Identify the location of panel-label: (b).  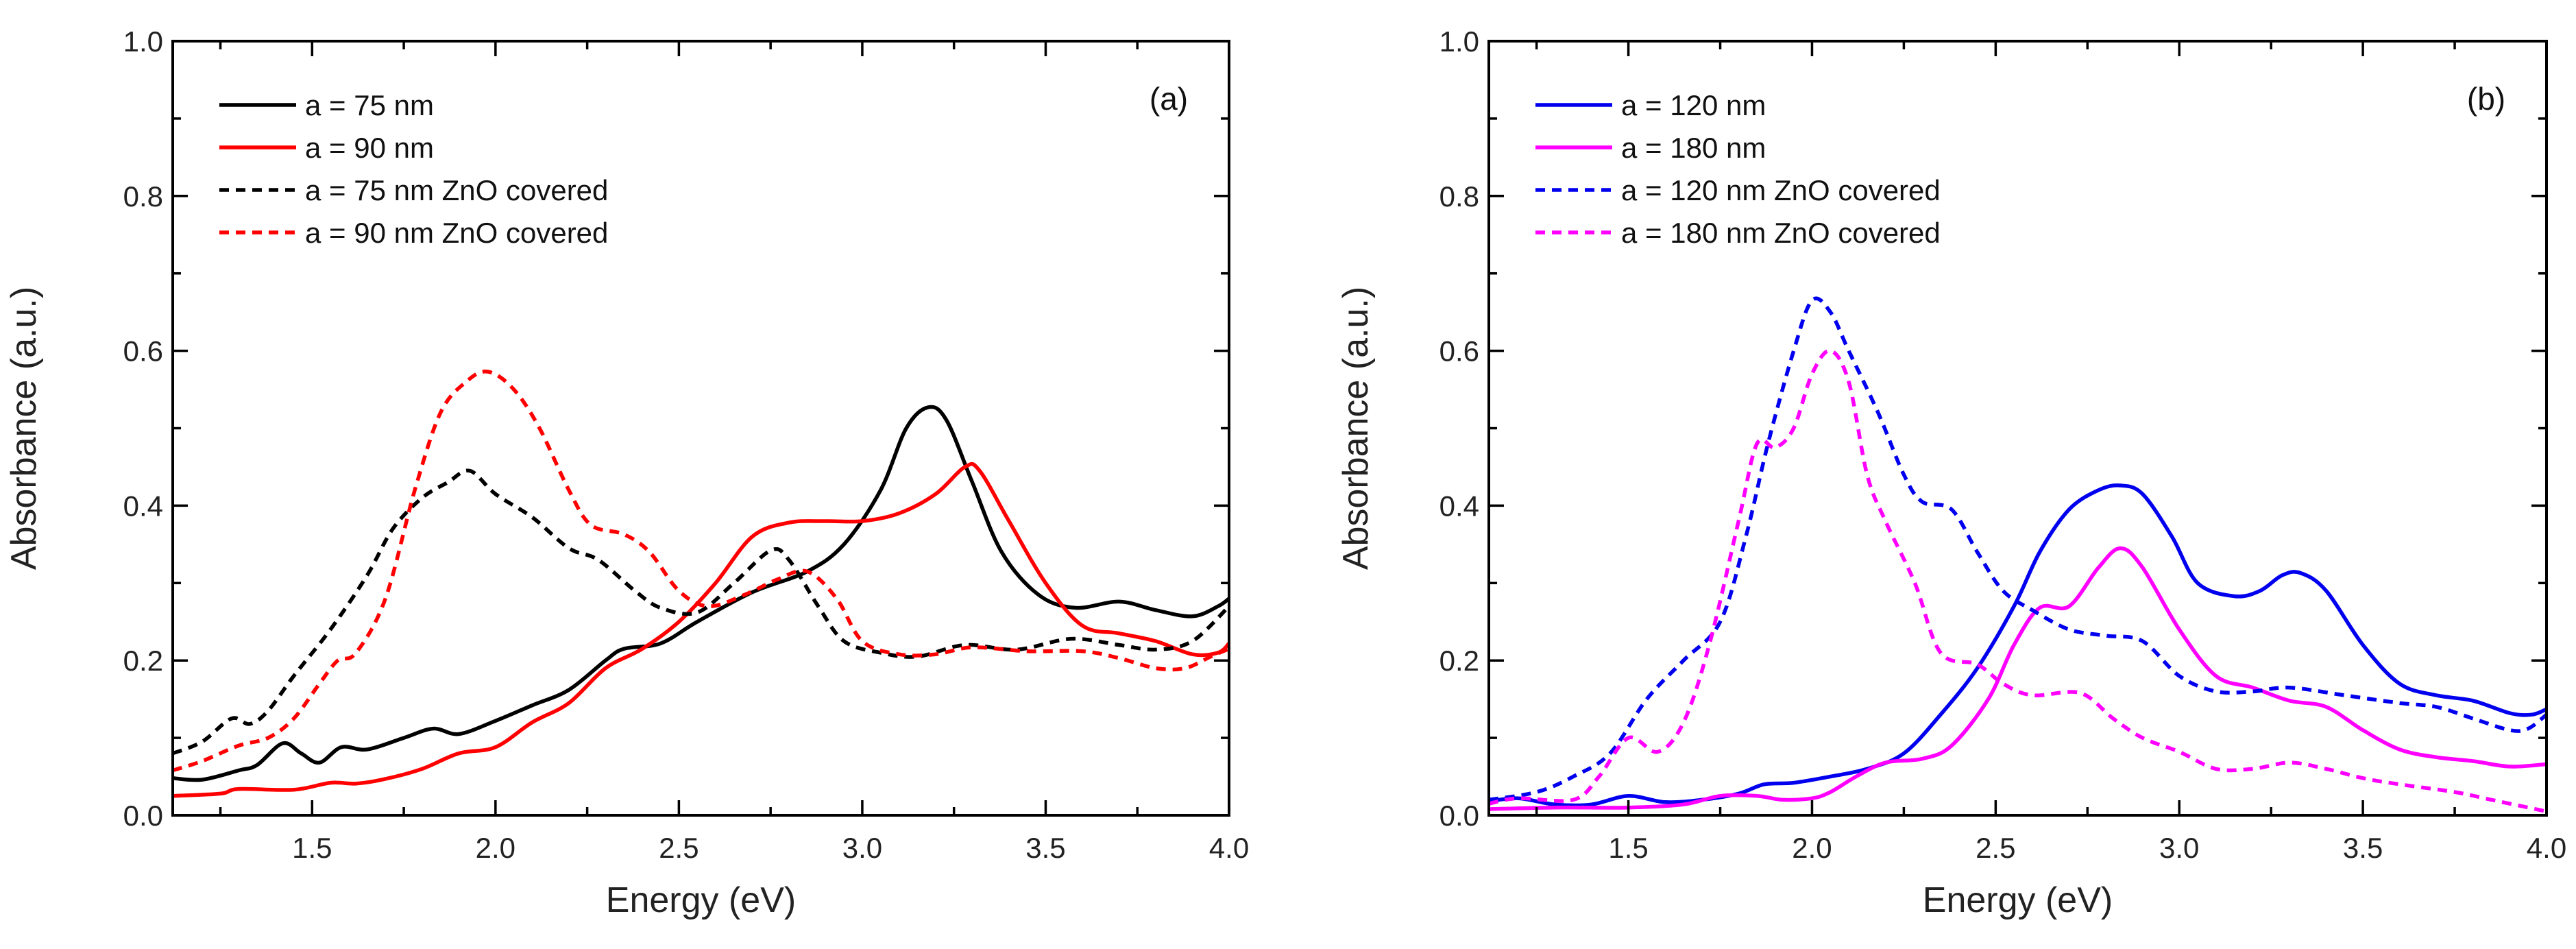
(2486, 99).